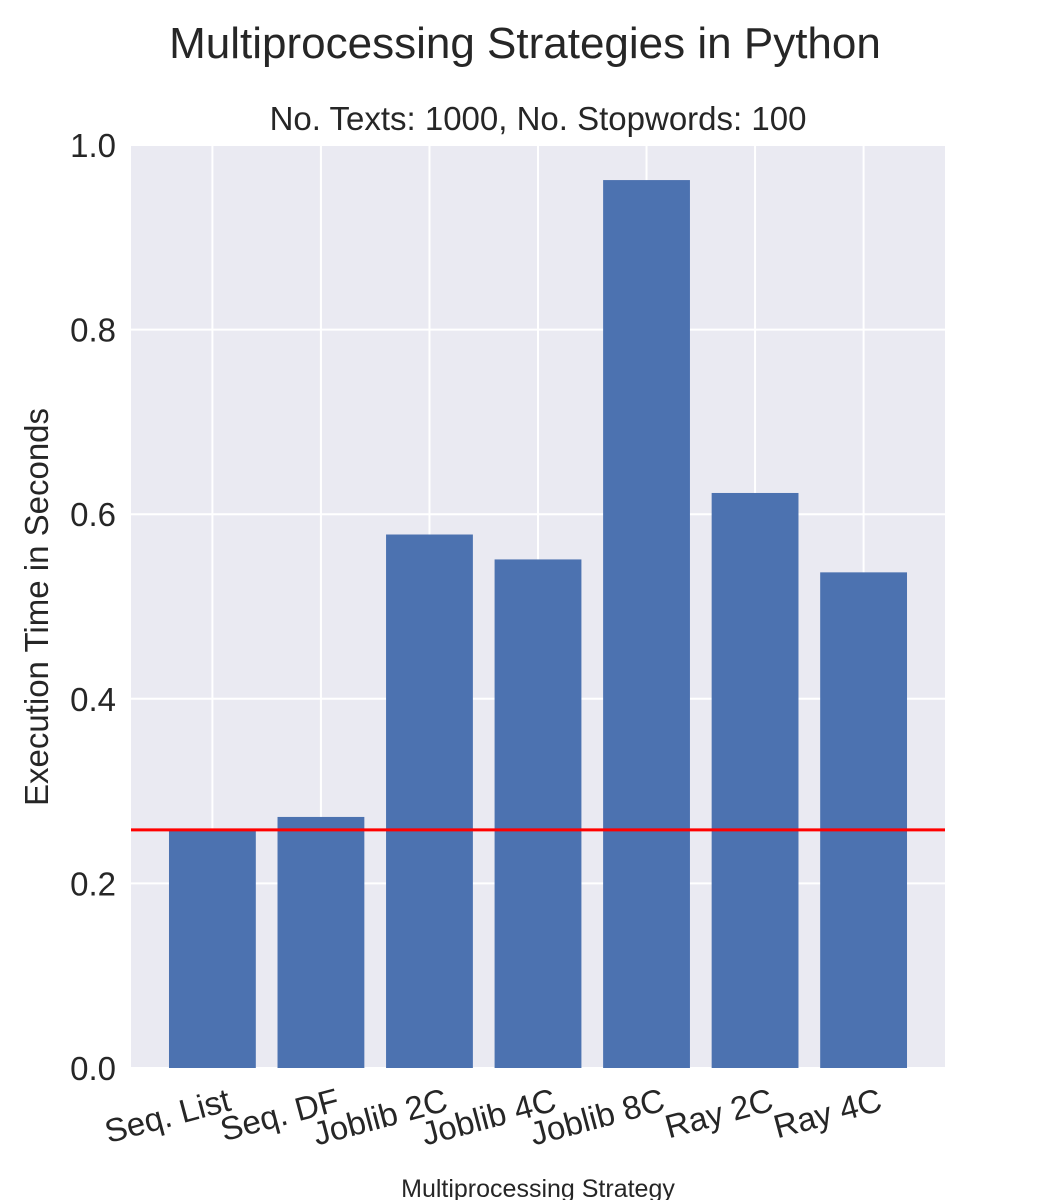 Image resolution: width=1050 pixels, height=1200 pixels. Describe the element at coordinates (93, 145) in the screenshot. I see `y-tick-label: 1.0` at that location.